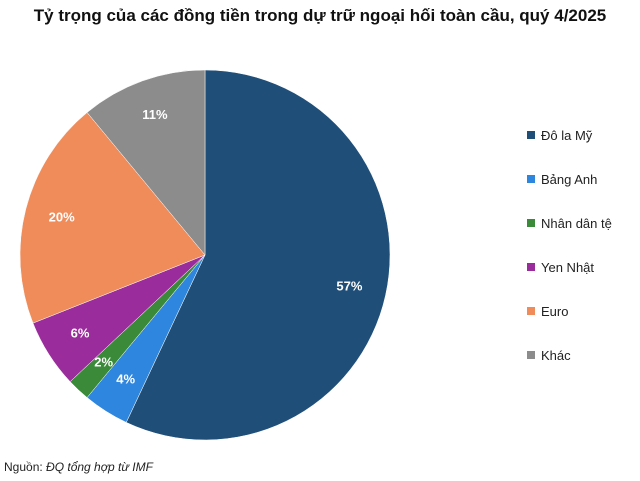  I want to click on legend-label: Yen Nhật, so click(568, 267).